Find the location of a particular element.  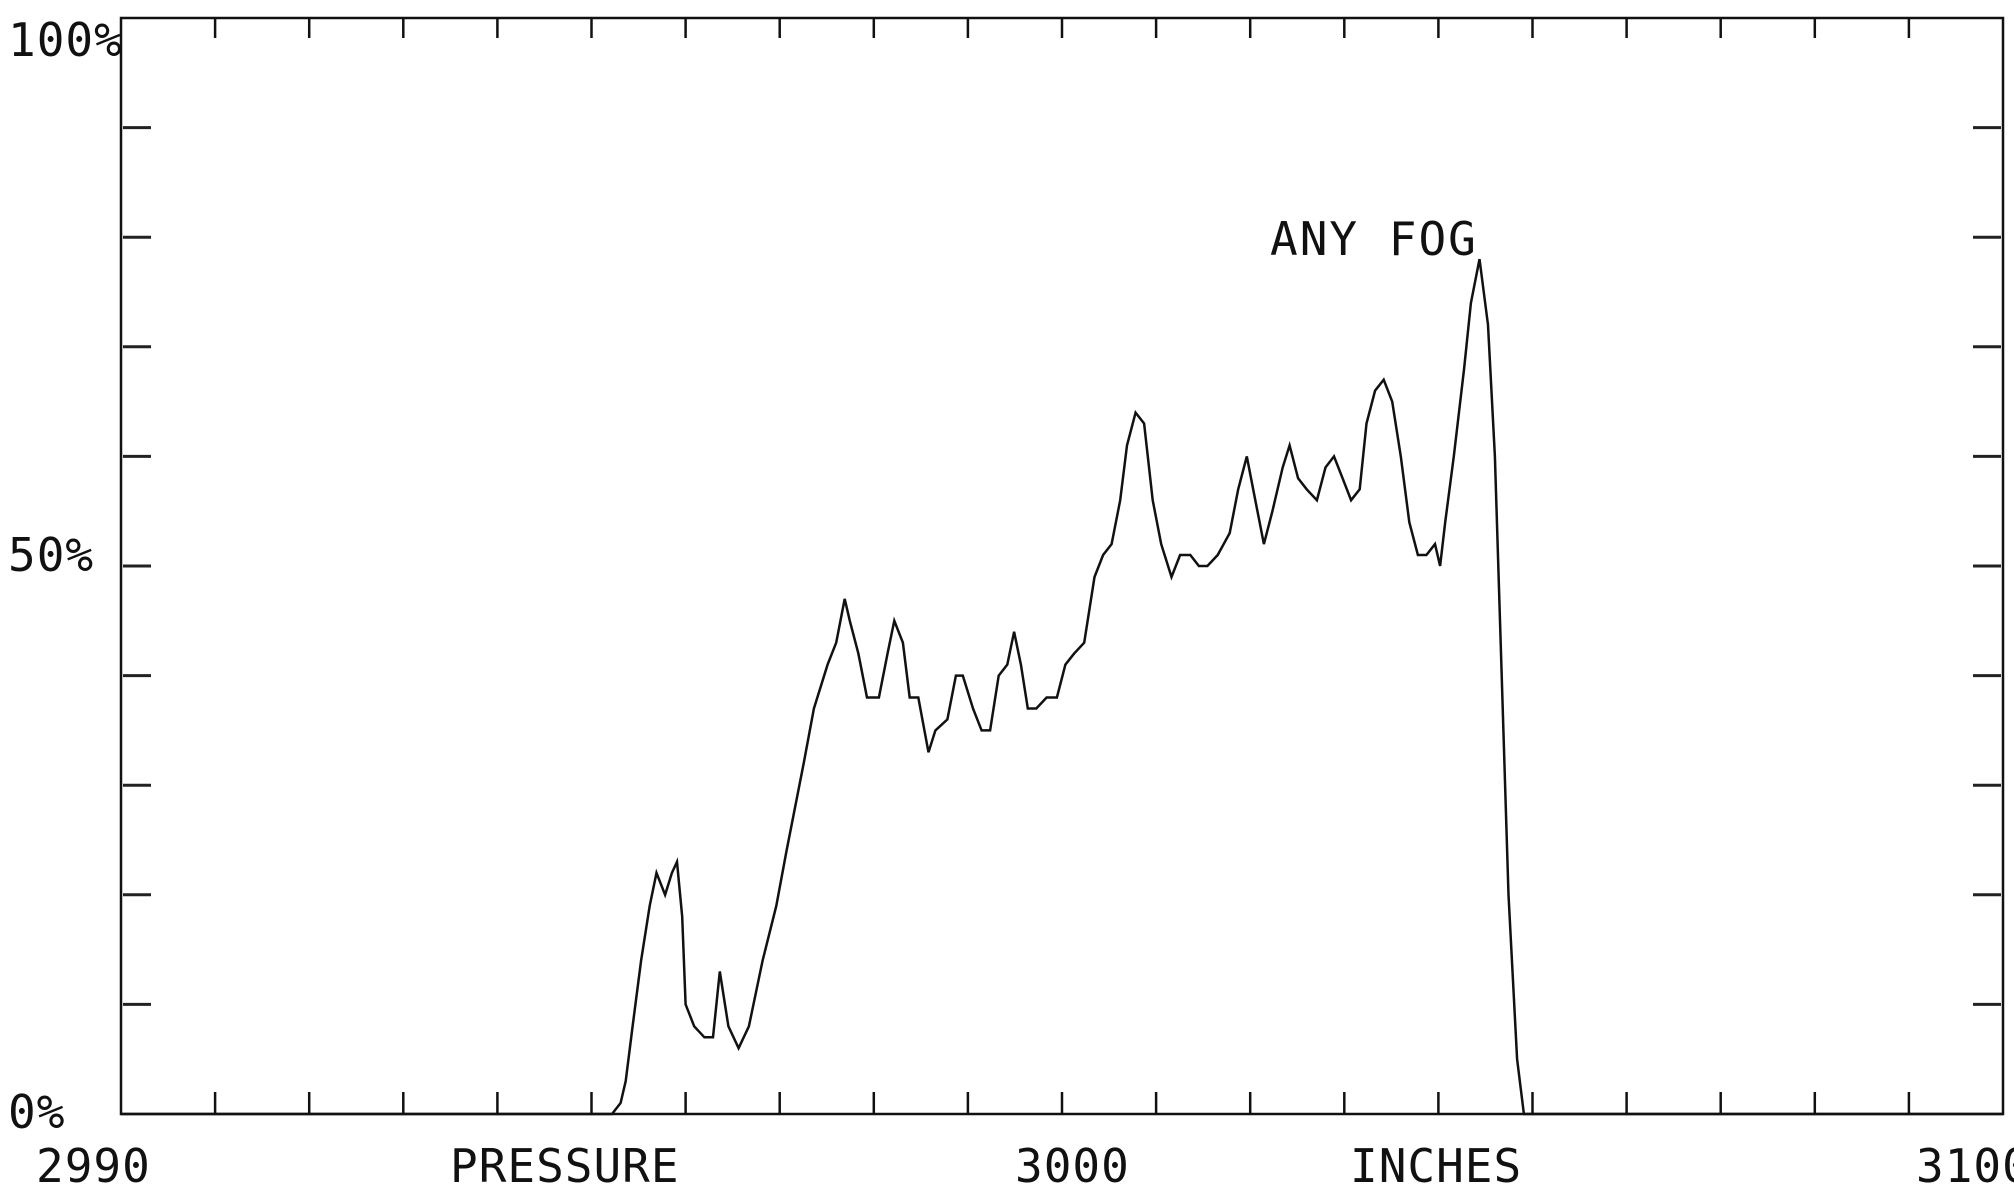

y-tick-label-100: 100% is located at coordinates (65, 40).